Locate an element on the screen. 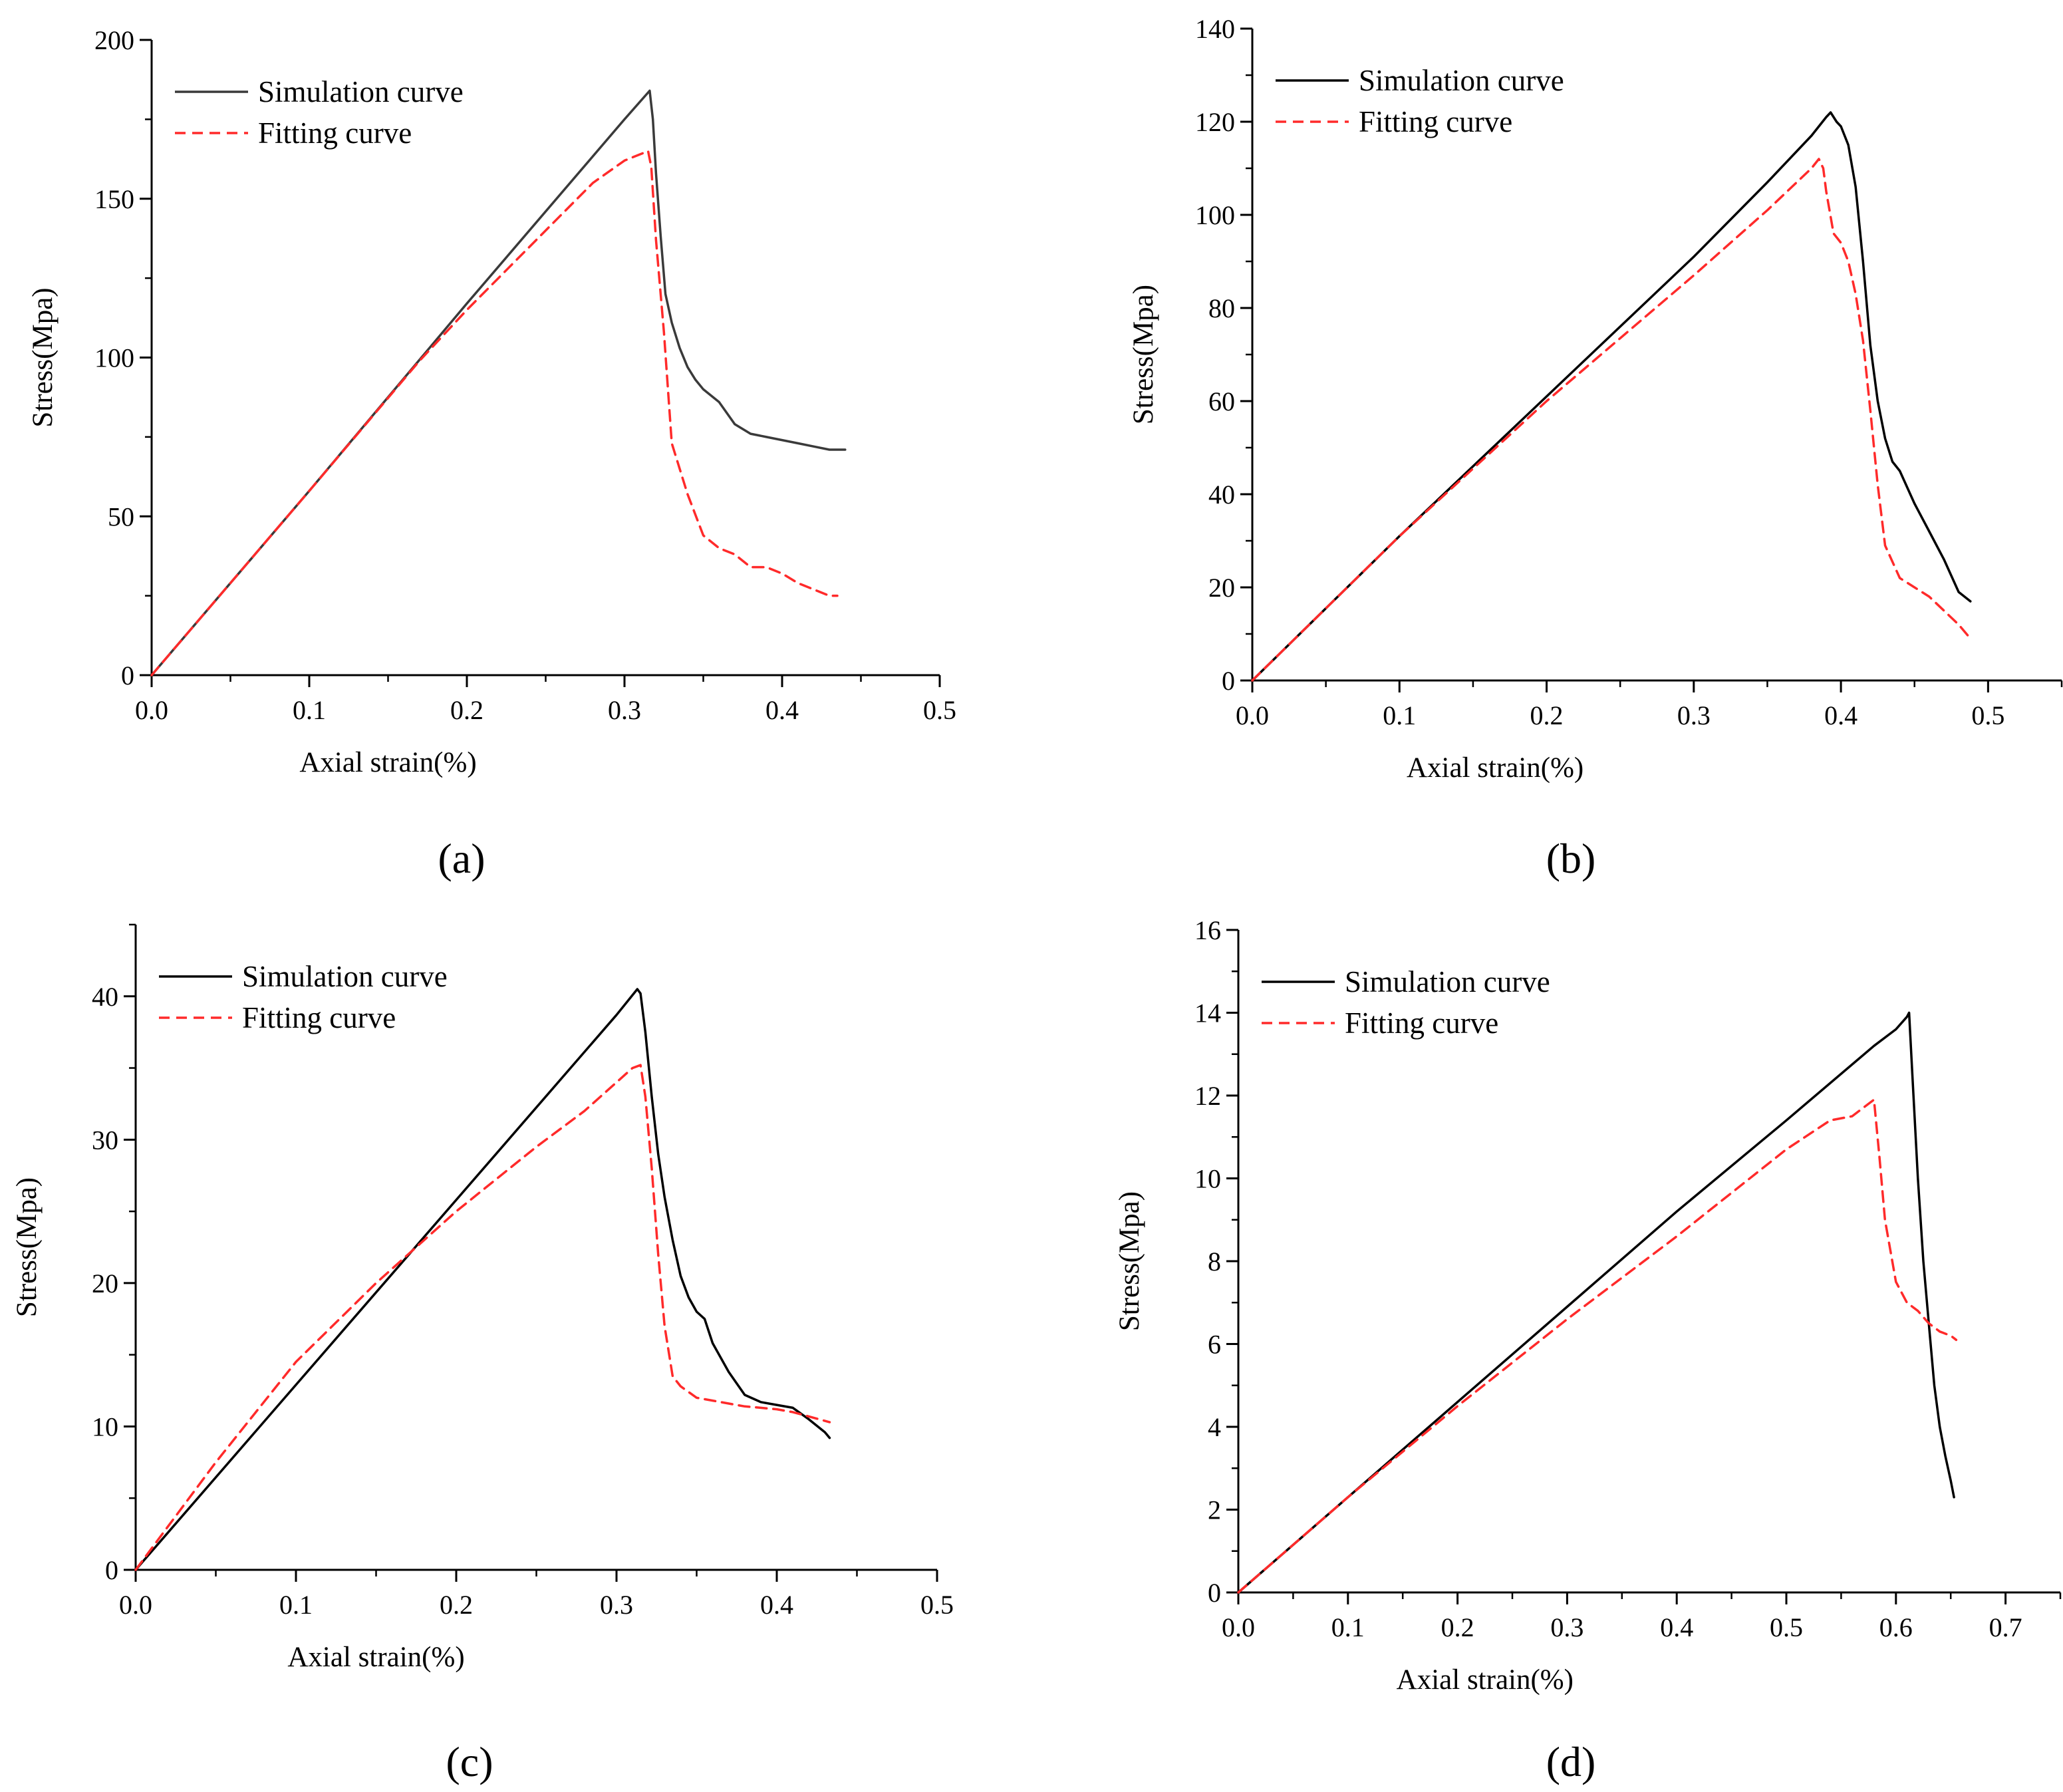 This screenshot has width=2063, height=1792. chart-c-x-tick-label: 0.4 is located at coordinates (776, 1605).